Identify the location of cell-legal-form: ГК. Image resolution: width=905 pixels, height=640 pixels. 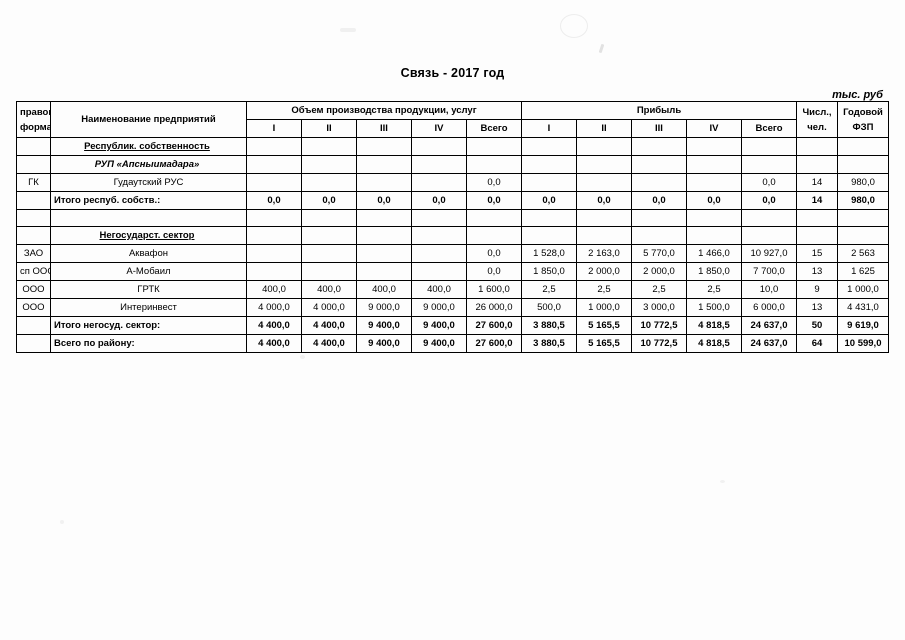
(33, 182).